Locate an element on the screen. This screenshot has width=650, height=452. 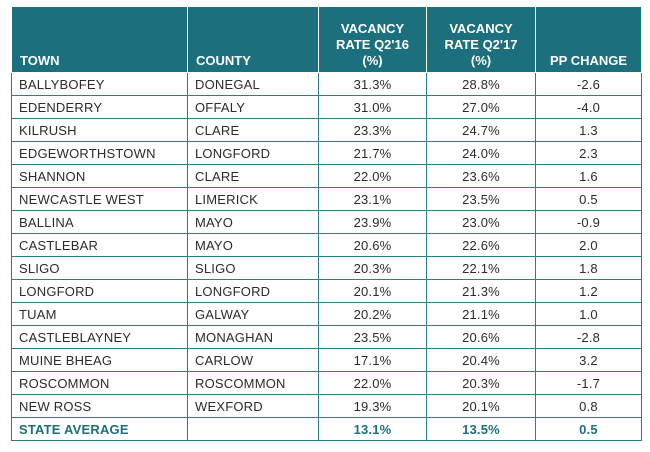
state-average-label: STATE AVERAGE is located at coordinates (99, 429).